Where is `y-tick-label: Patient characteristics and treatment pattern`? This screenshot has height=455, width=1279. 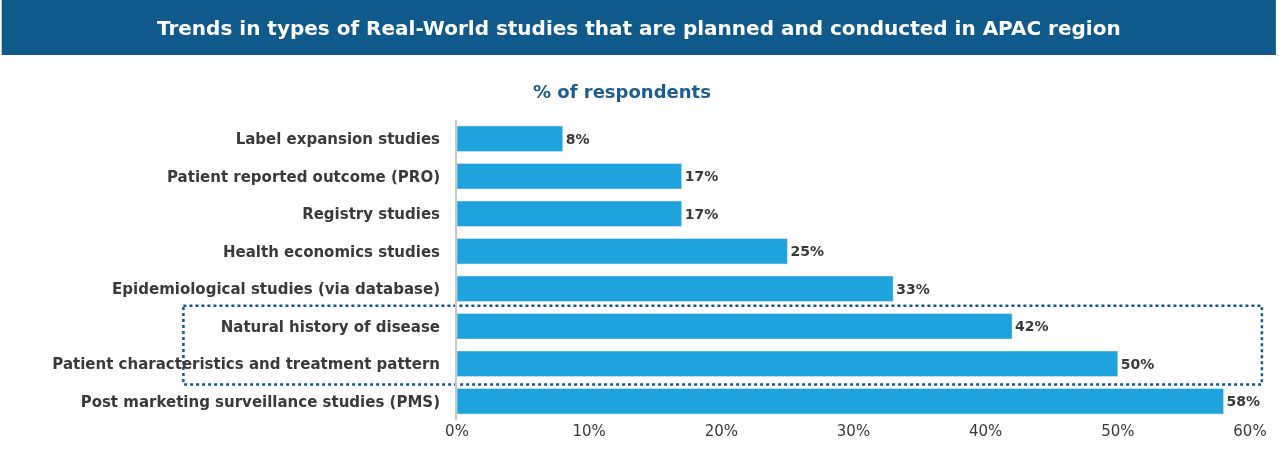 y-tick-label: Patient characteristics and treatment pattern is located at coordinates (246, 364).